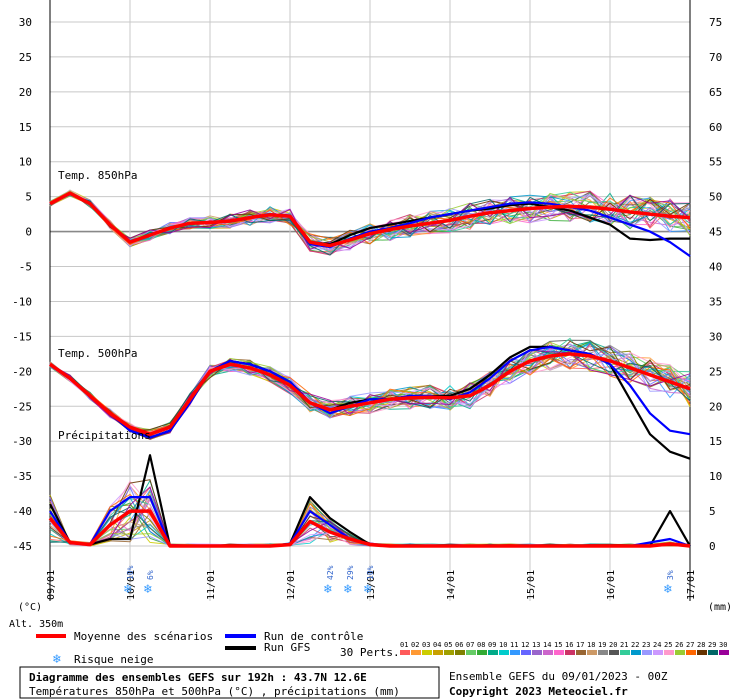 The width and height of the screenshot is (740, 700). What do you see at coordinates (22, 546) in the screenshot?
I see `y-left-tick-label: -45` at bounding box center [22, 546].